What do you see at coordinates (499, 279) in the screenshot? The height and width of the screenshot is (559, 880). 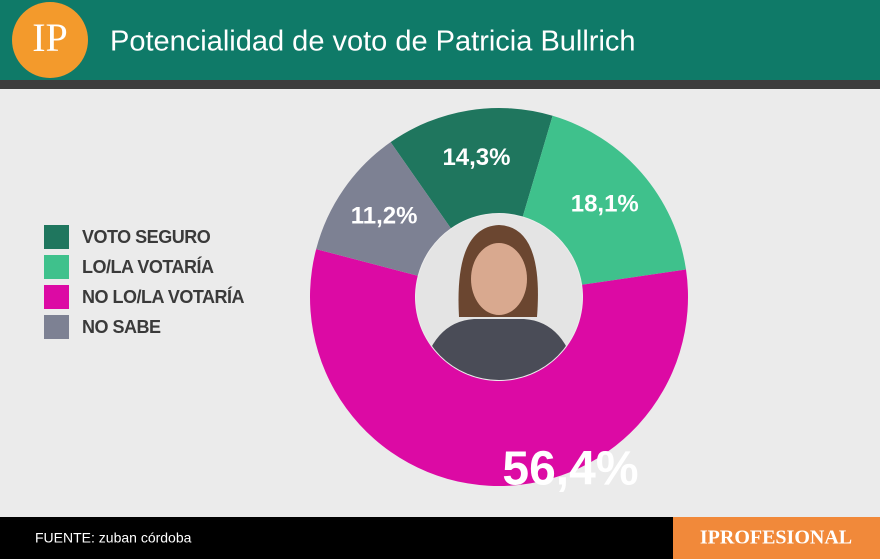 I see `portrait-face` at bounding box center [499, 279].